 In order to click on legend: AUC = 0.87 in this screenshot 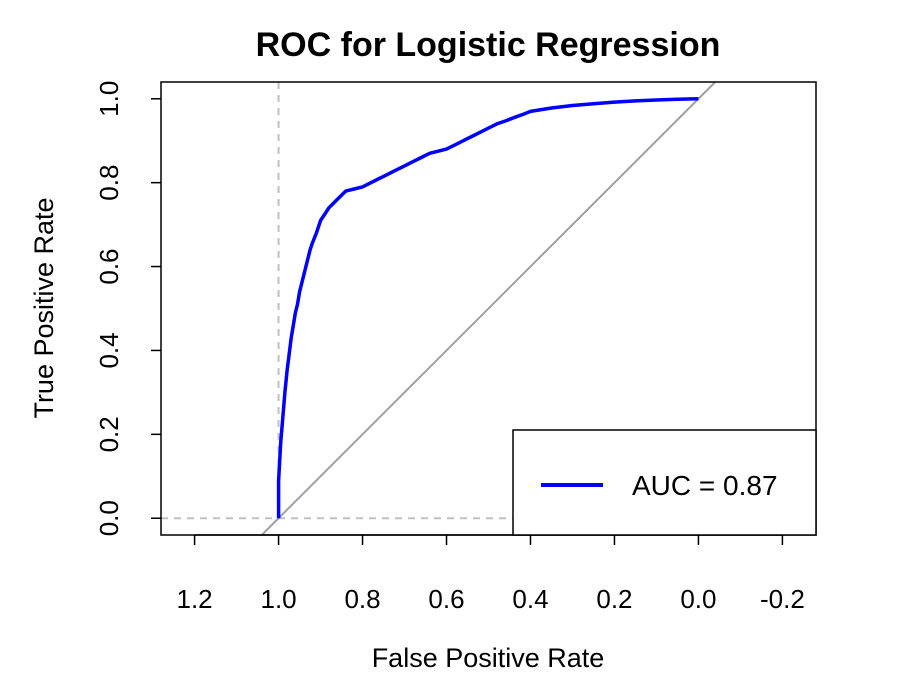, I will do `click(664, 482)`.